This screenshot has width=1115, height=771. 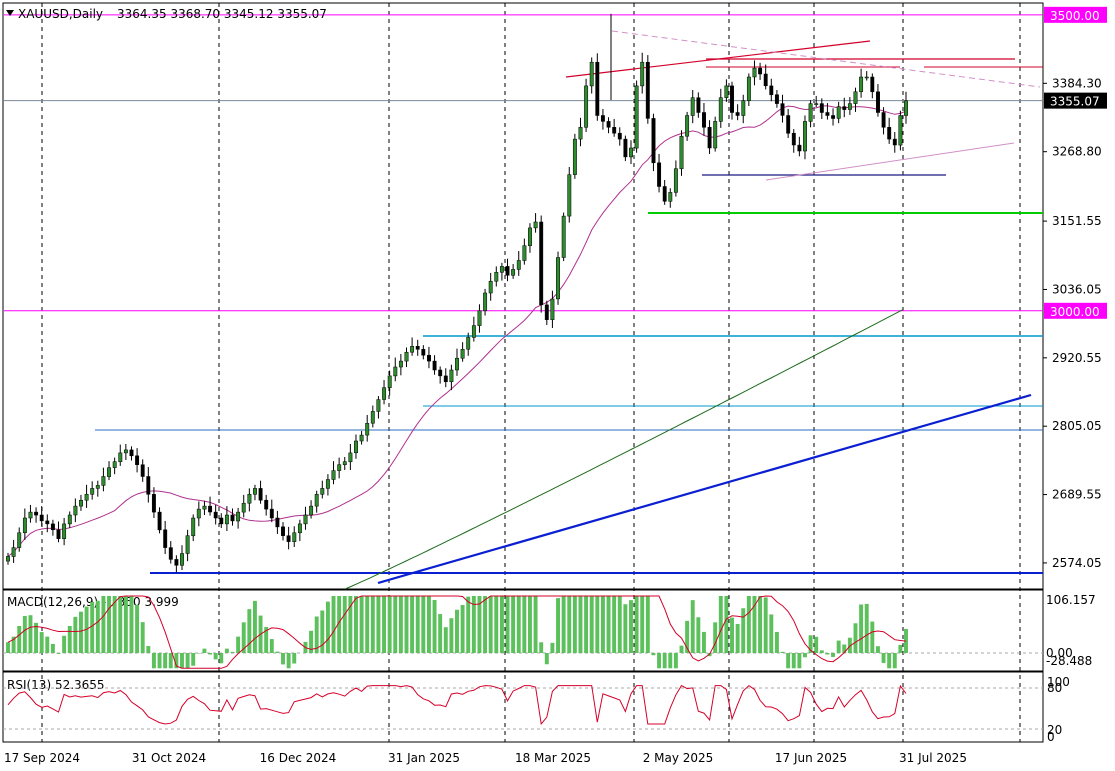 I want to click on price-tick-label: 3384.30, so click(x=1077, y=83).